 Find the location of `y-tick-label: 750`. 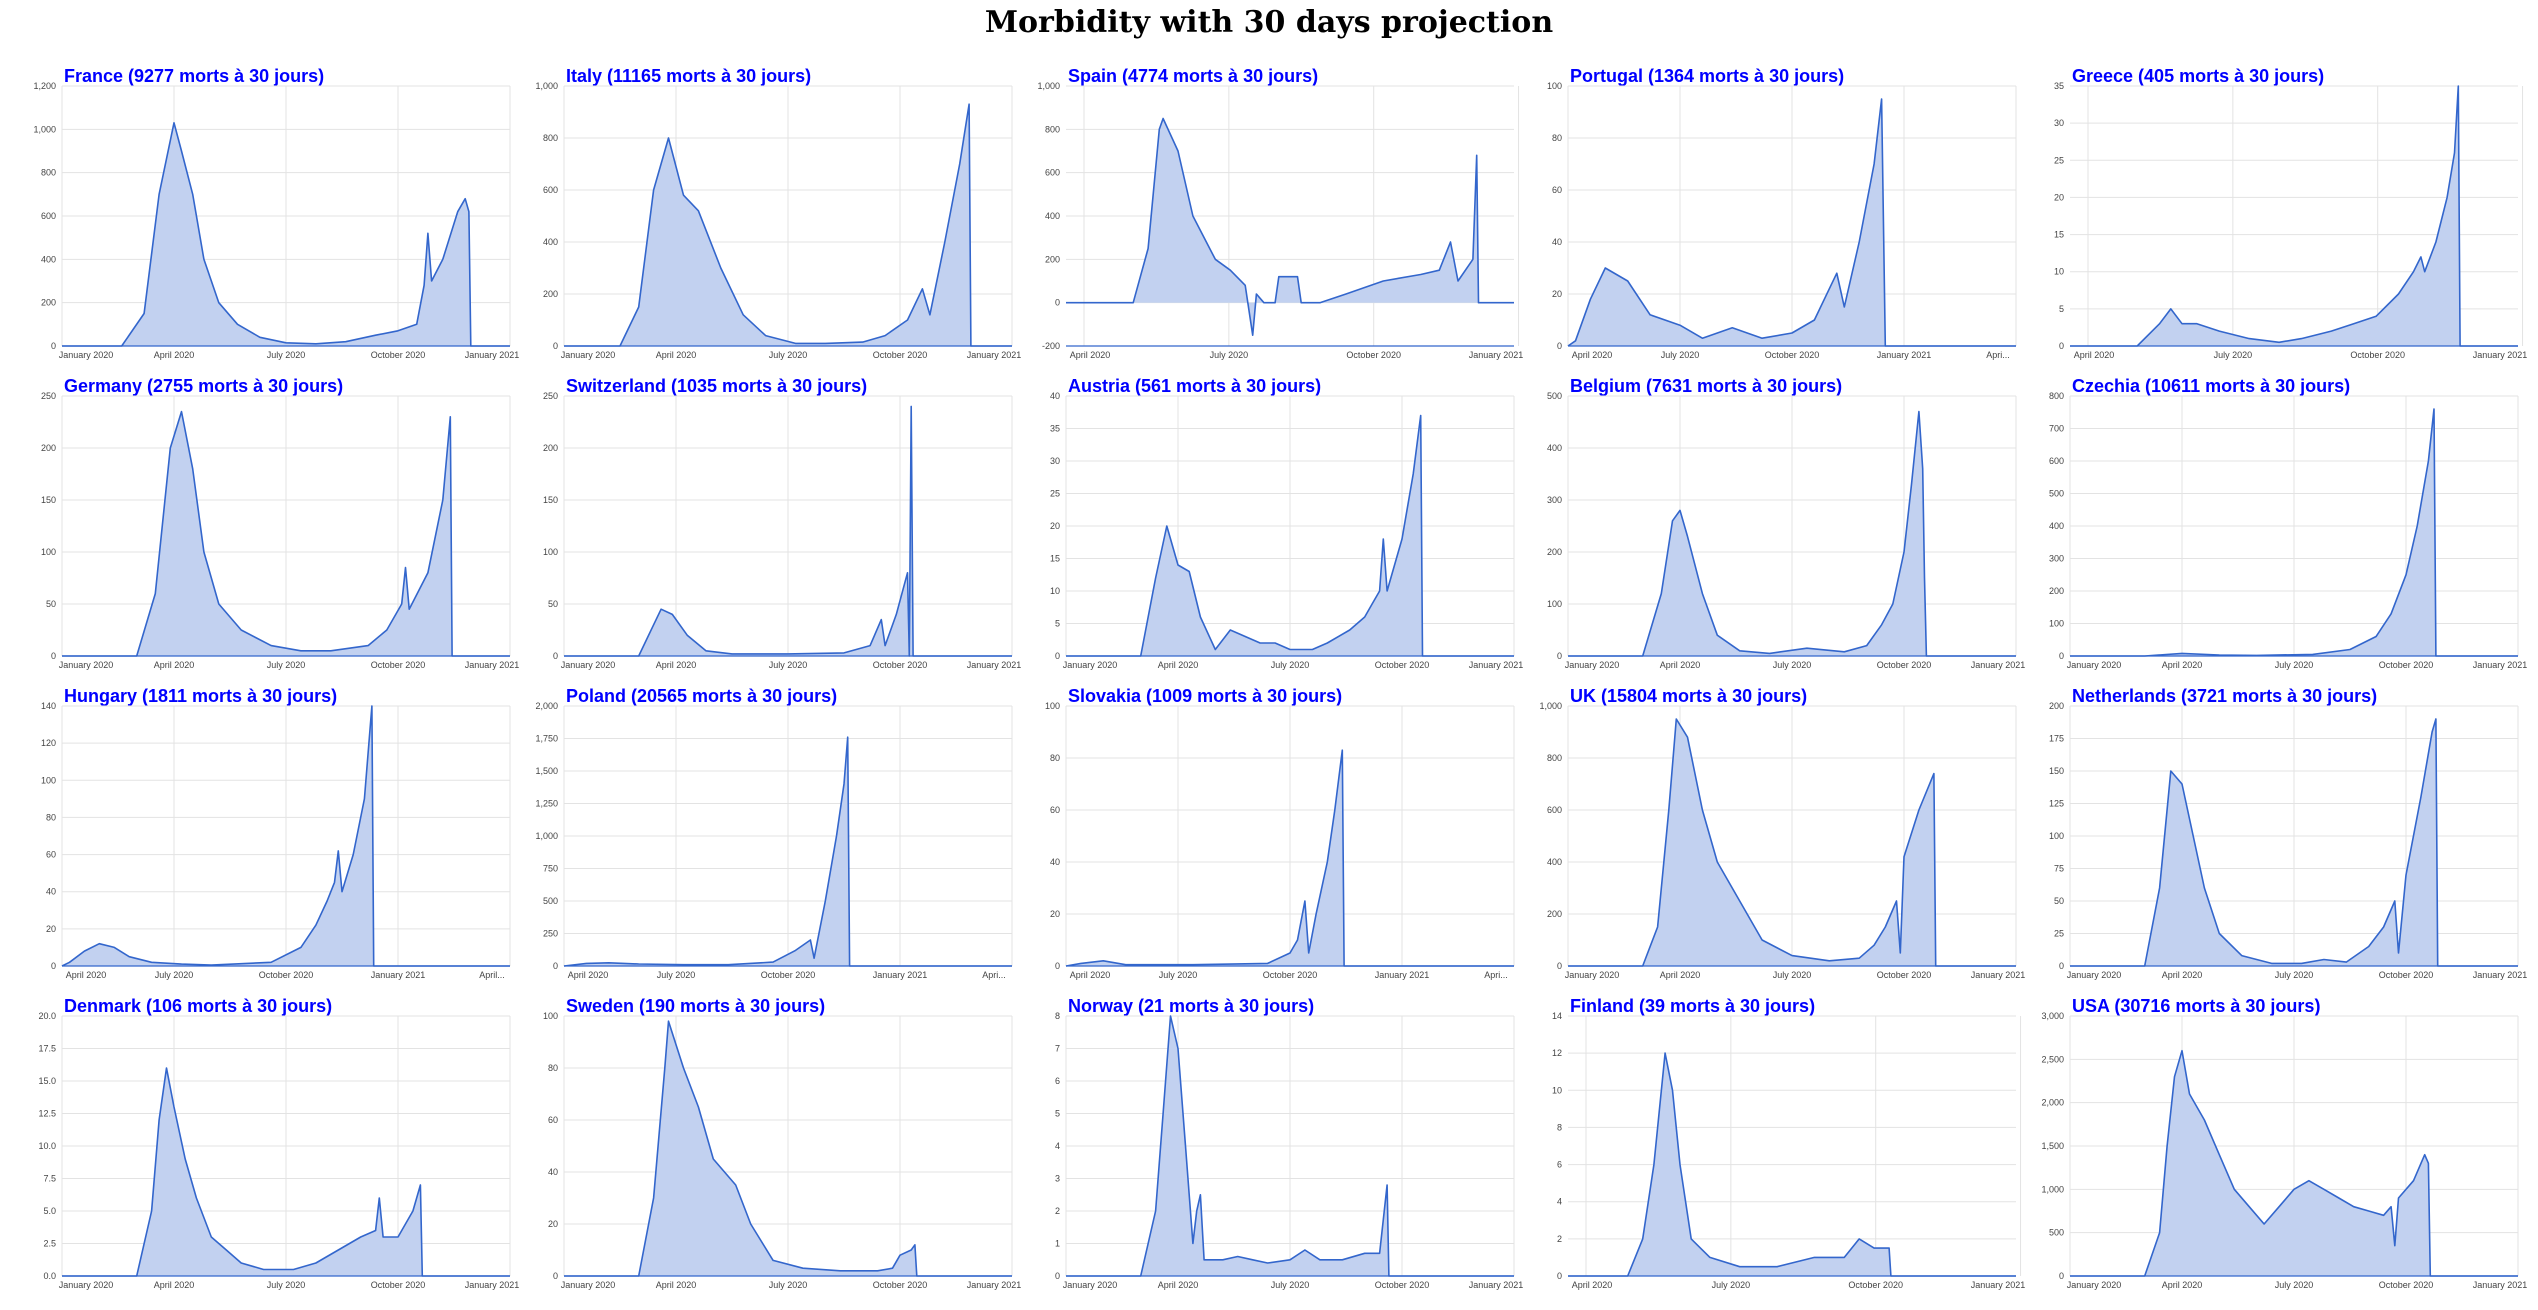

y-tick-label: 750 is located at coordinates (550, 869).